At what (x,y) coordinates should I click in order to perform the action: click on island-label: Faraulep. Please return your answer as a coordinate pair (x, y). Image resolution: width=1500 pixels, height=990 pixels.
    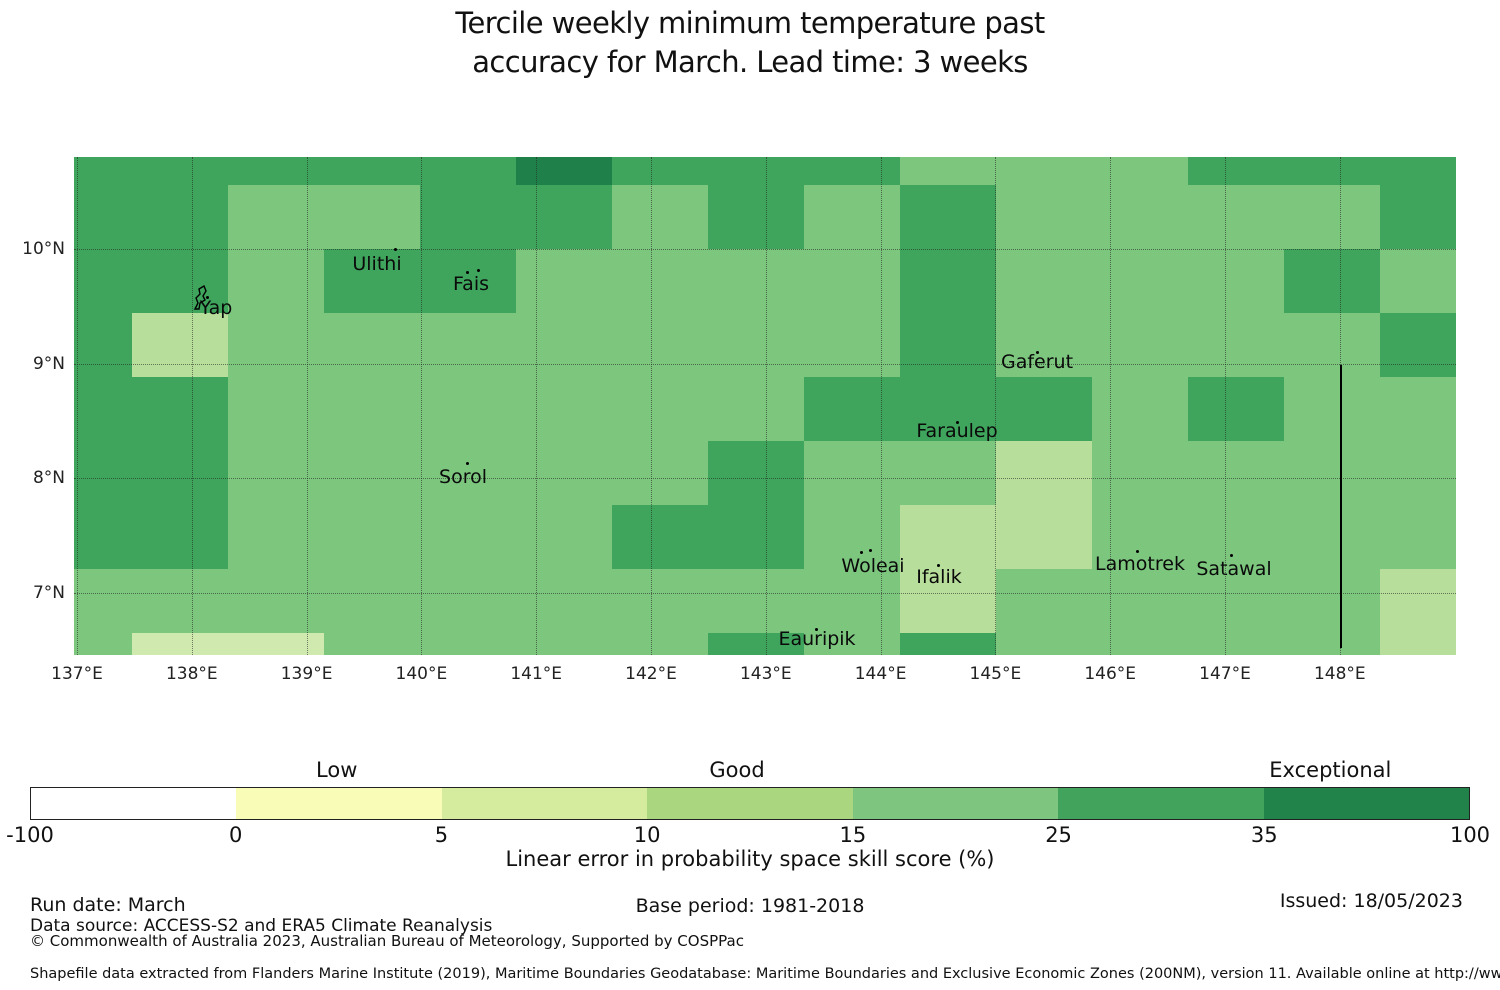
    Looking at the image, I should click on (957, 431).